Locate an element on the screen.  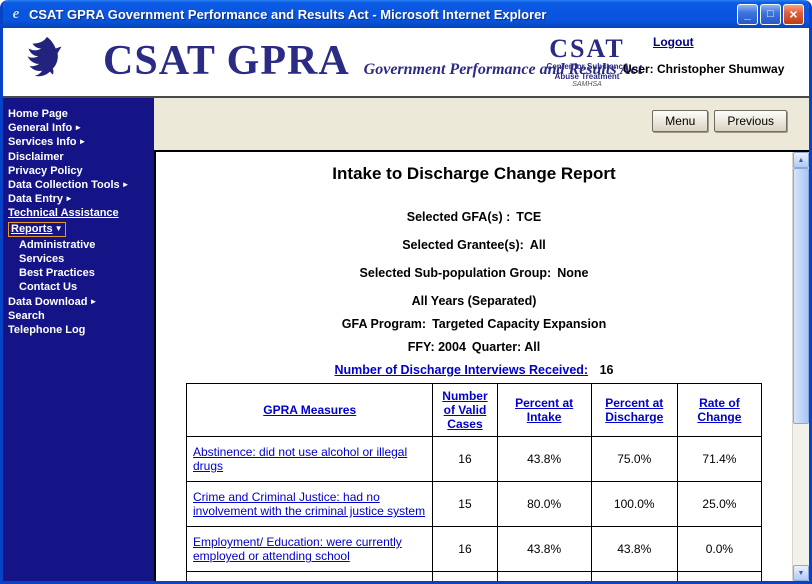
sidebar-item-search: Search is located at coordinates (26, 315).